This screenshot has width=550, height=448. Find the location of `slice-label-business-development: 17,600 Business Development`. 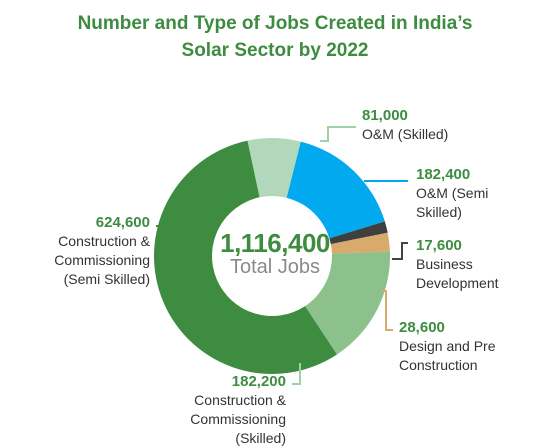

slice-label-business-development: 17,600 Business Development is located at coordinates (471, 264).